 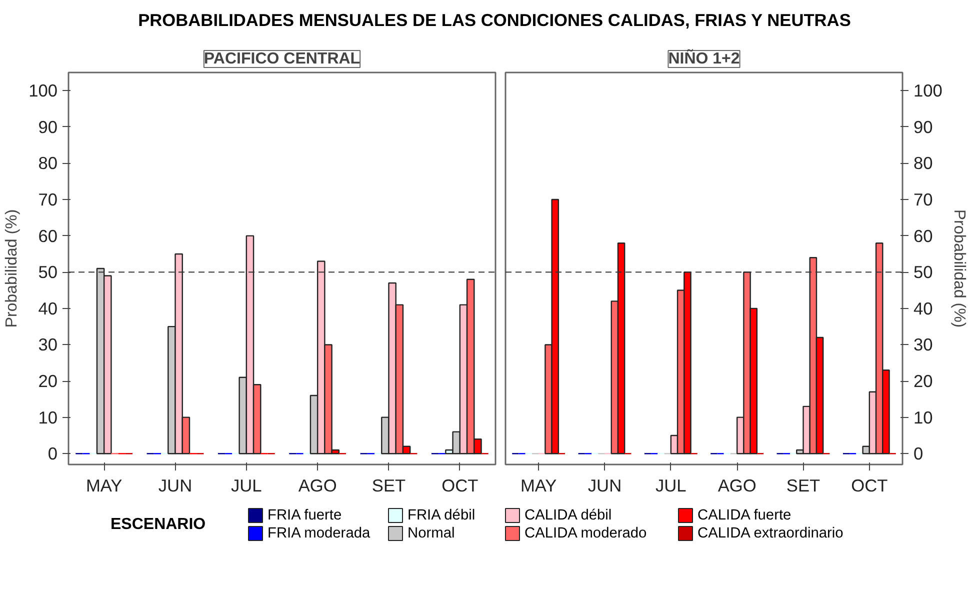 What do you see at coordinates (305, 516) in the screenshot?
I see `legend-label: FRIA fuerte` at bounding box center [305, 516].